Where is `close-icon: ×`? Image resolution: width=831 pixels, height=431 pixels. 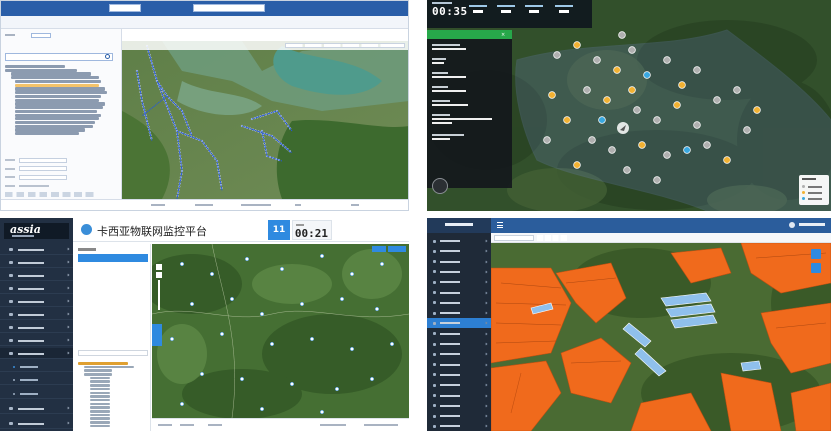
close-icon: × is located at coordinates (503, 35).